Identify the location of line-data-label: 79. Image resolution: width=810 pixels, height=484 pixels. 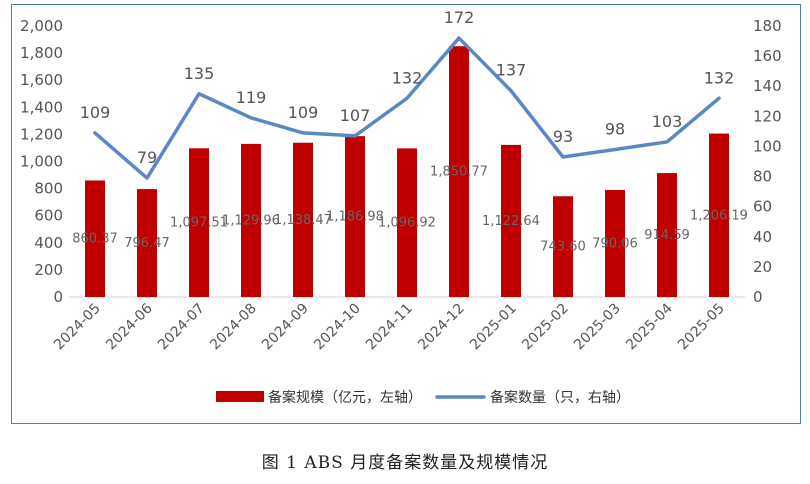
(147, 157).